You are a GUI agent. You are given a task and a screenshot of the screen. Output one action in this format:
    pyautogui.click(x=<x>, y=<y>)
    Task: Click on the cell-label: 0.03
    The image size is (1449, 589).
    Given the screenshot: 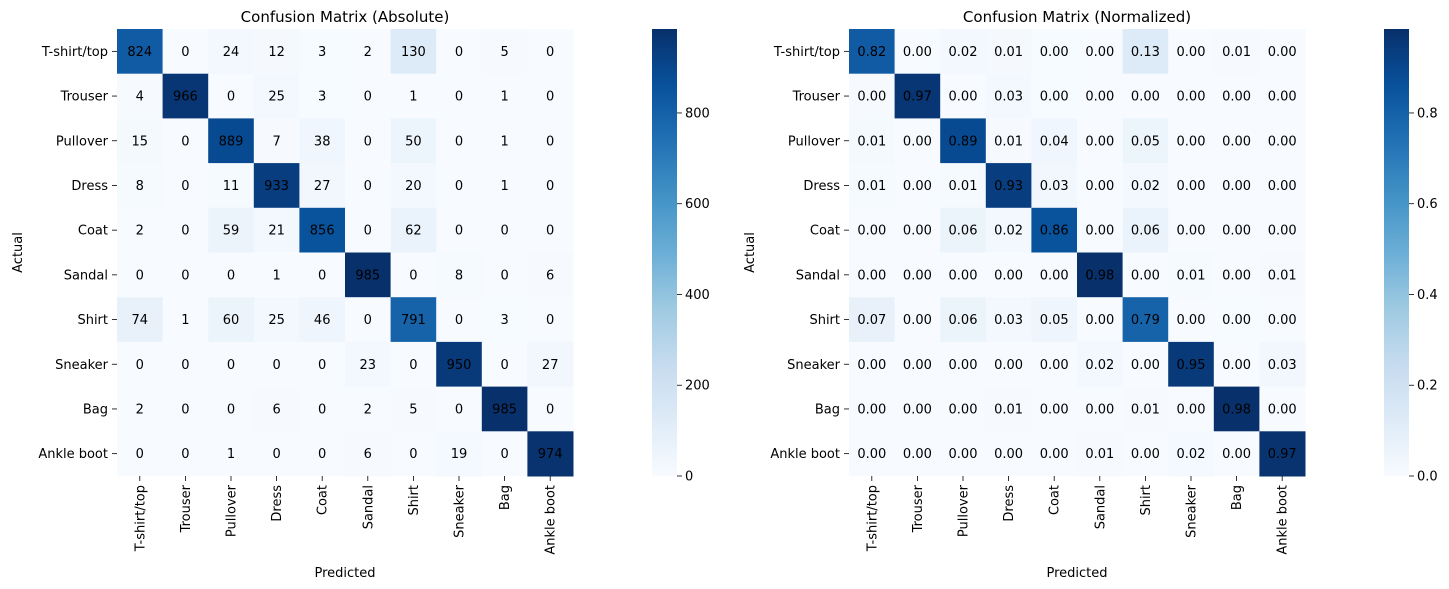 What is the action you would take?
    pyautogui.click(x=1008, y=320)
    